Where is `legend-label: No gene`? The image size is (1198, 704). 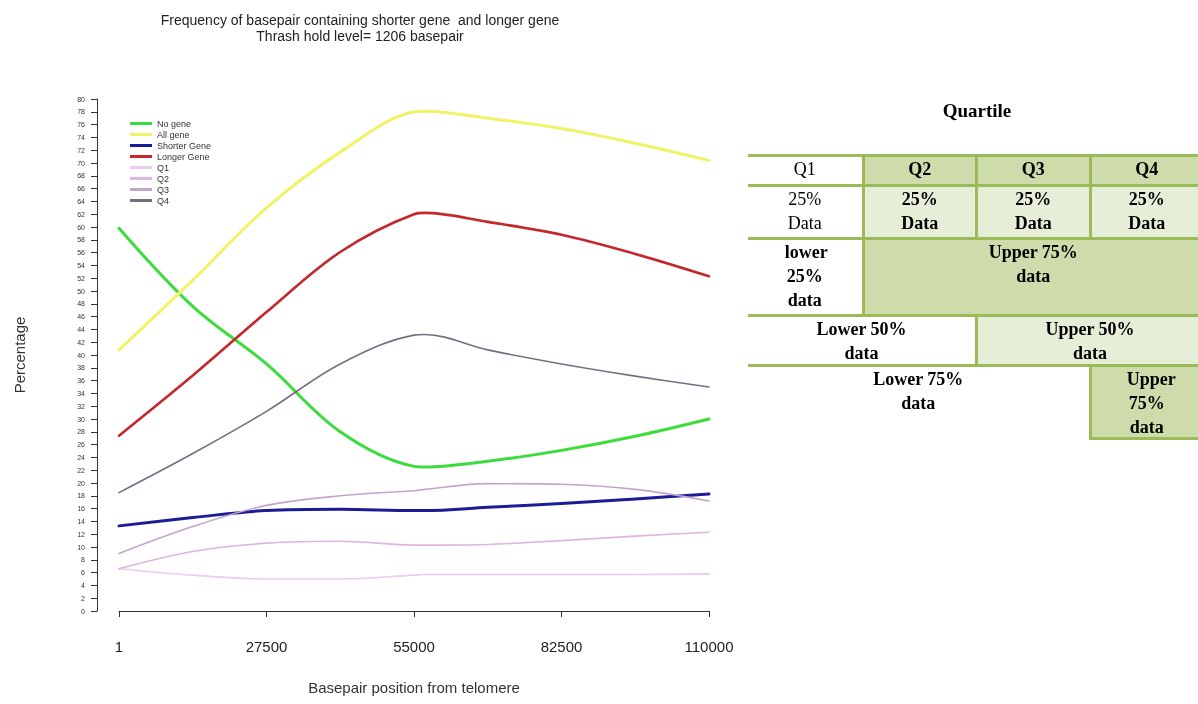 legend-label: No gene is located at coordinates (174, 123).